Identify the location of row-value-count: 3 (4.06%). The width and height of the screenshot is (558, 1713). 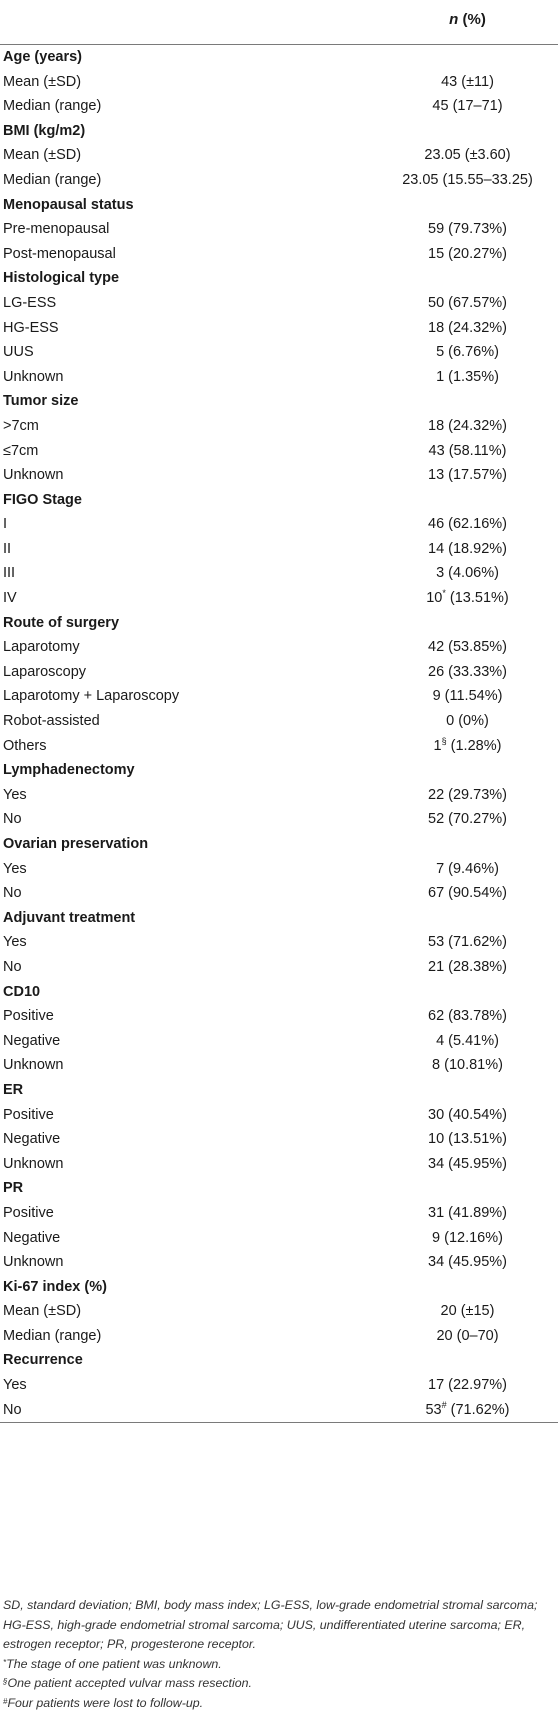
(467, 573).